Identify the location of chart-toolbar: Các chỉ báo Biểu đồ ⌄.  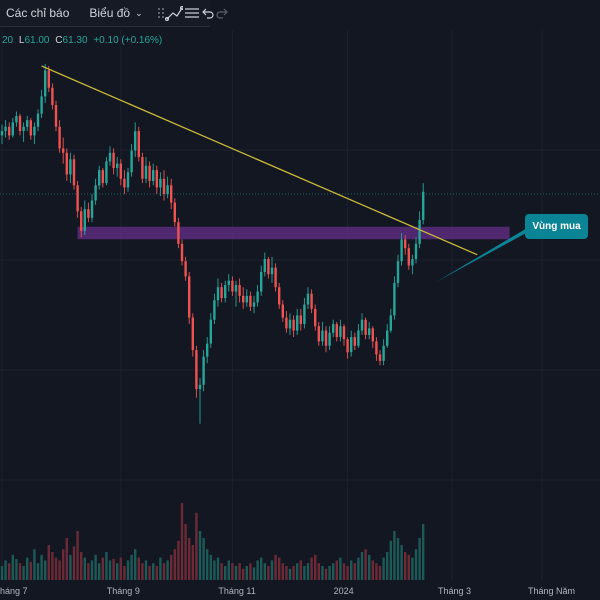
(114, 13).